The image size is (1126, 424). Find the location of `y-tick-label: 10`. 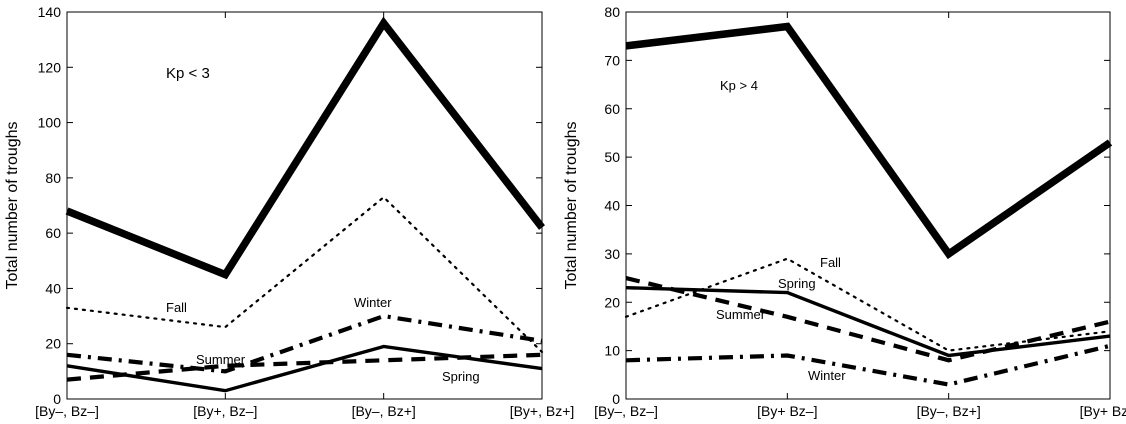

y-tick-label: 10 is located at coordinates (612, 351).